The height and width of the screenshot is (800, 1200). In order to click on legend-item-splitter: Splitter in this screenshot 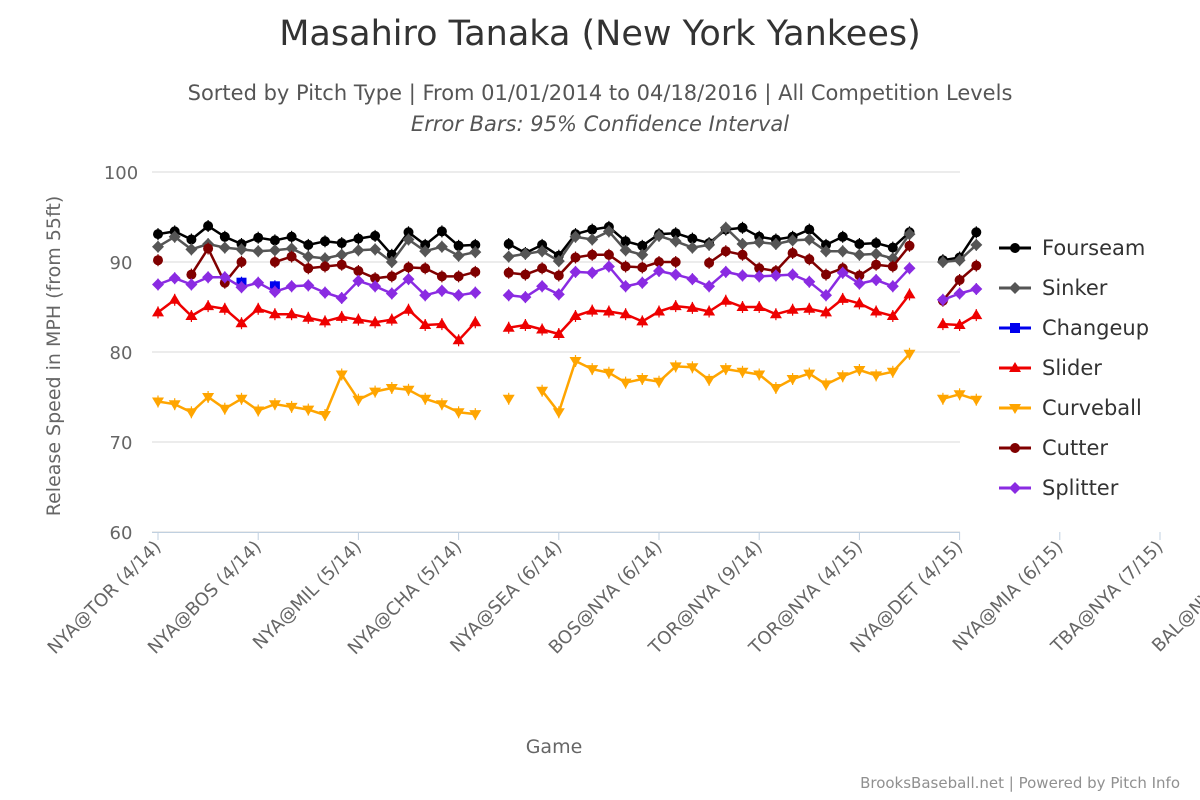, I will do `click(1059, 488)`.